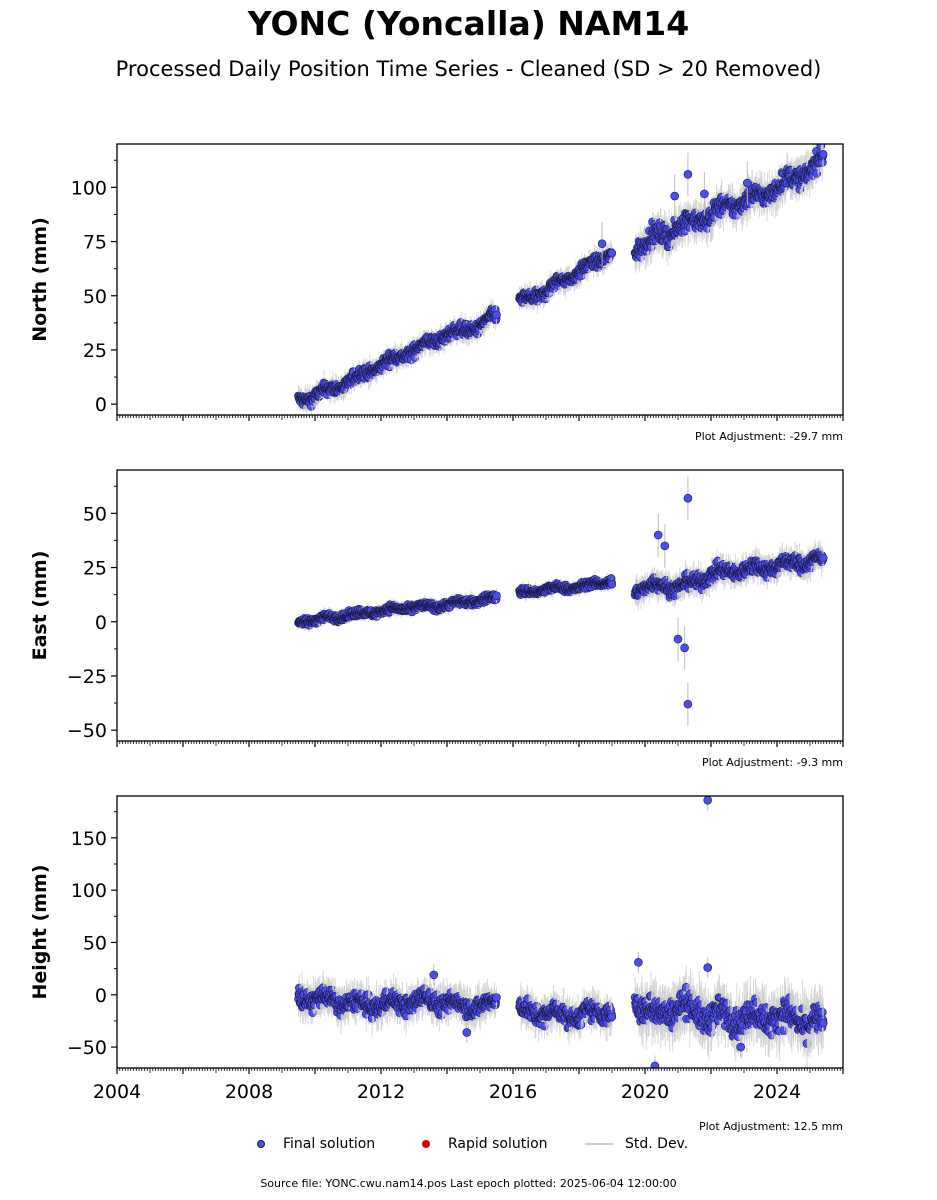  What do you see at coordinates (40, 279) in the screenshot?
I see `y-axis-label: North (mm)` at bounding box center [40, 279].